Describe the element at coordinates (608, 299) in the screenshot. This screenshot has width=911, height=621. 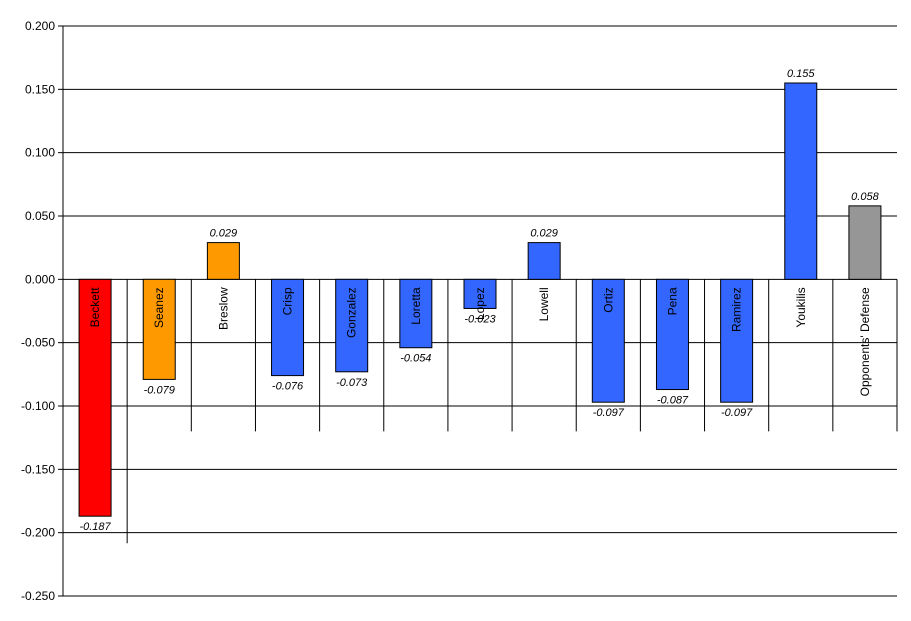
I see `category-label: Ortiz` at that location.